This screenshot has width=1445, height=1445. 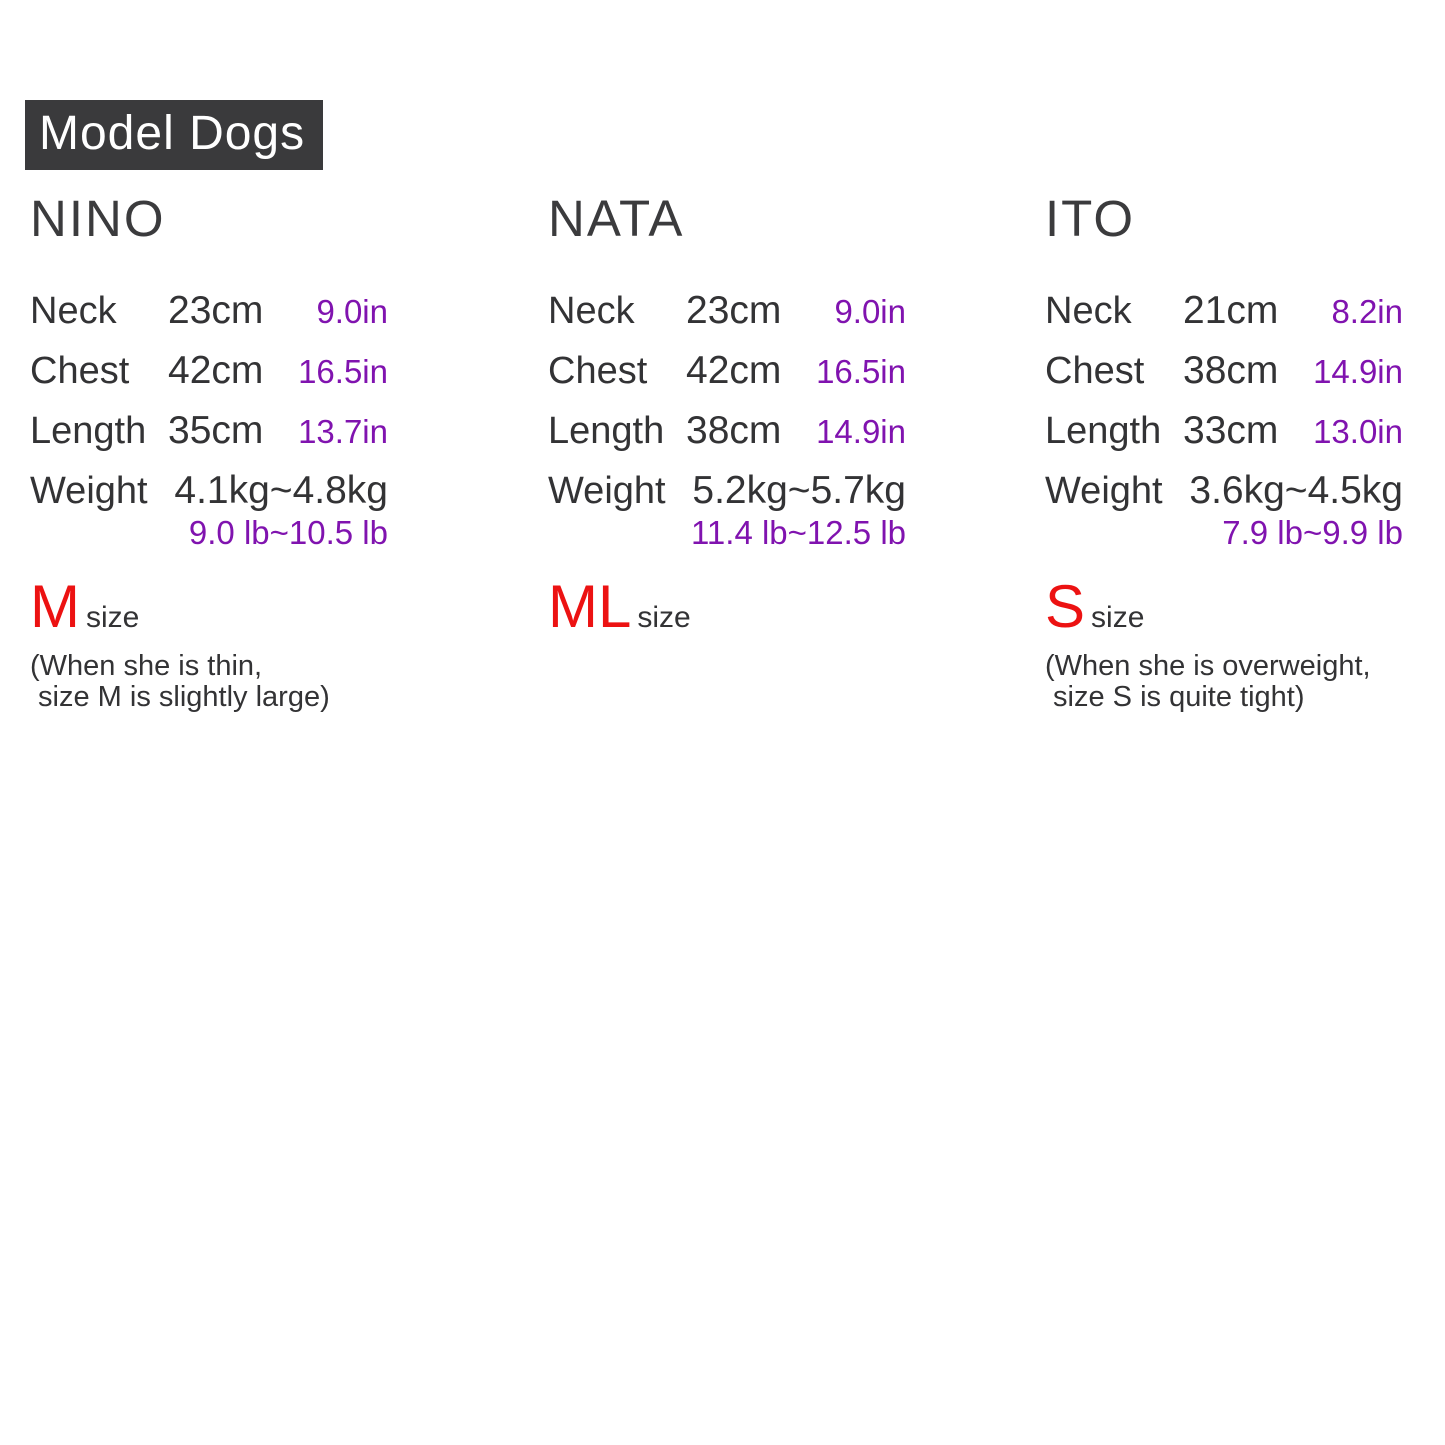 I want to click on measurement-in-value: 13.0in, so click(x=1358, y=431).